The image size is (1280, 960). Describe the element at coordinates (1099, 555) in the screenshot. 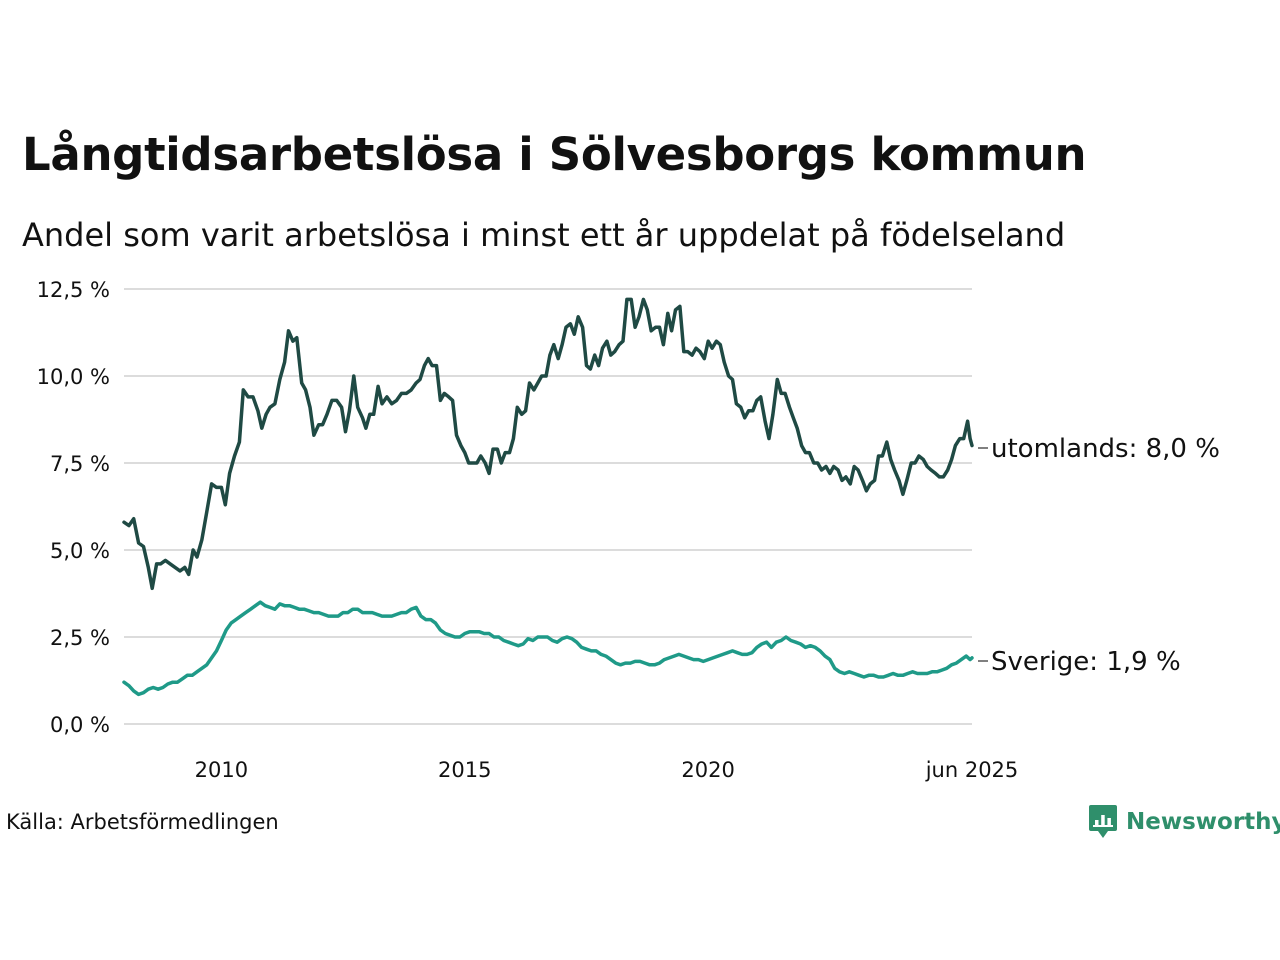

I see `series-end-labels: utomlands: 8,0 % Sverige: 1,9 %` at that location.